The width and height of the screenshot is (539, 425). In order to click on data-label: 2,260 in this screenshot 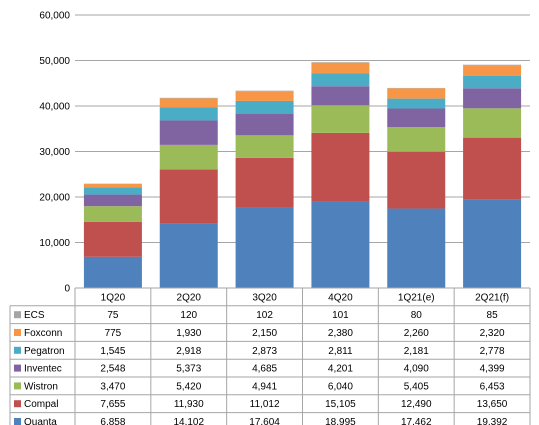, I will do `click(416, 333)`.